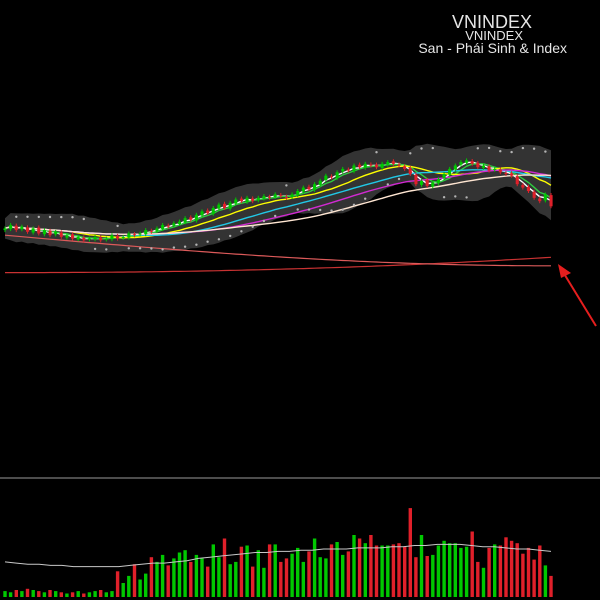 The image size is (600, 600). What do you see at coordinates (278, 265) in the screenshot?
I see `ma-red-line` at bounding box center [278, 265].